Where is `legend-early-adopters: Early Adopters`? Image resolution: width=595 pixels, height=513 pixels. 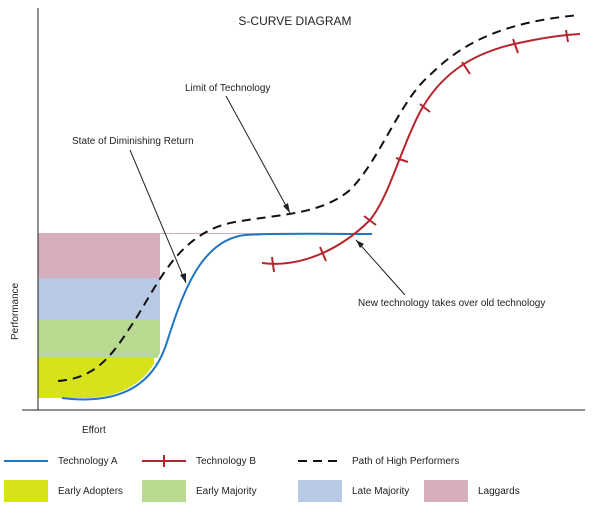
legend-early-adopters: Early Adopters is located at coordinates (63, 491).